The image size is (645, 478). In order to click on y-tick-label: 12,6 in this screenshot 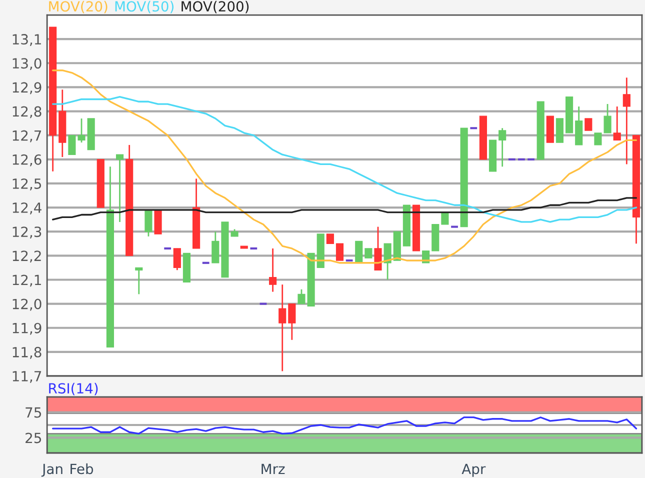, I will do `click(27, 160)`.